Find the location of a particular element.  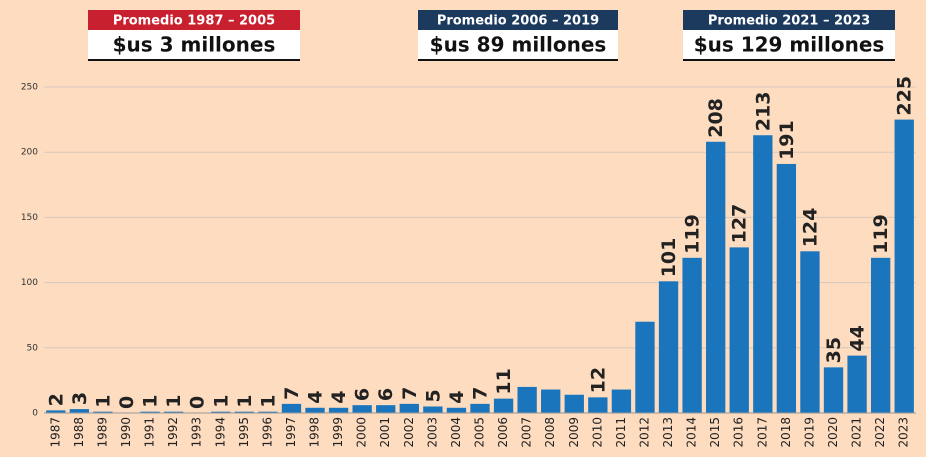

x-tick-label: 1987 is located at coordinates (55, 432).